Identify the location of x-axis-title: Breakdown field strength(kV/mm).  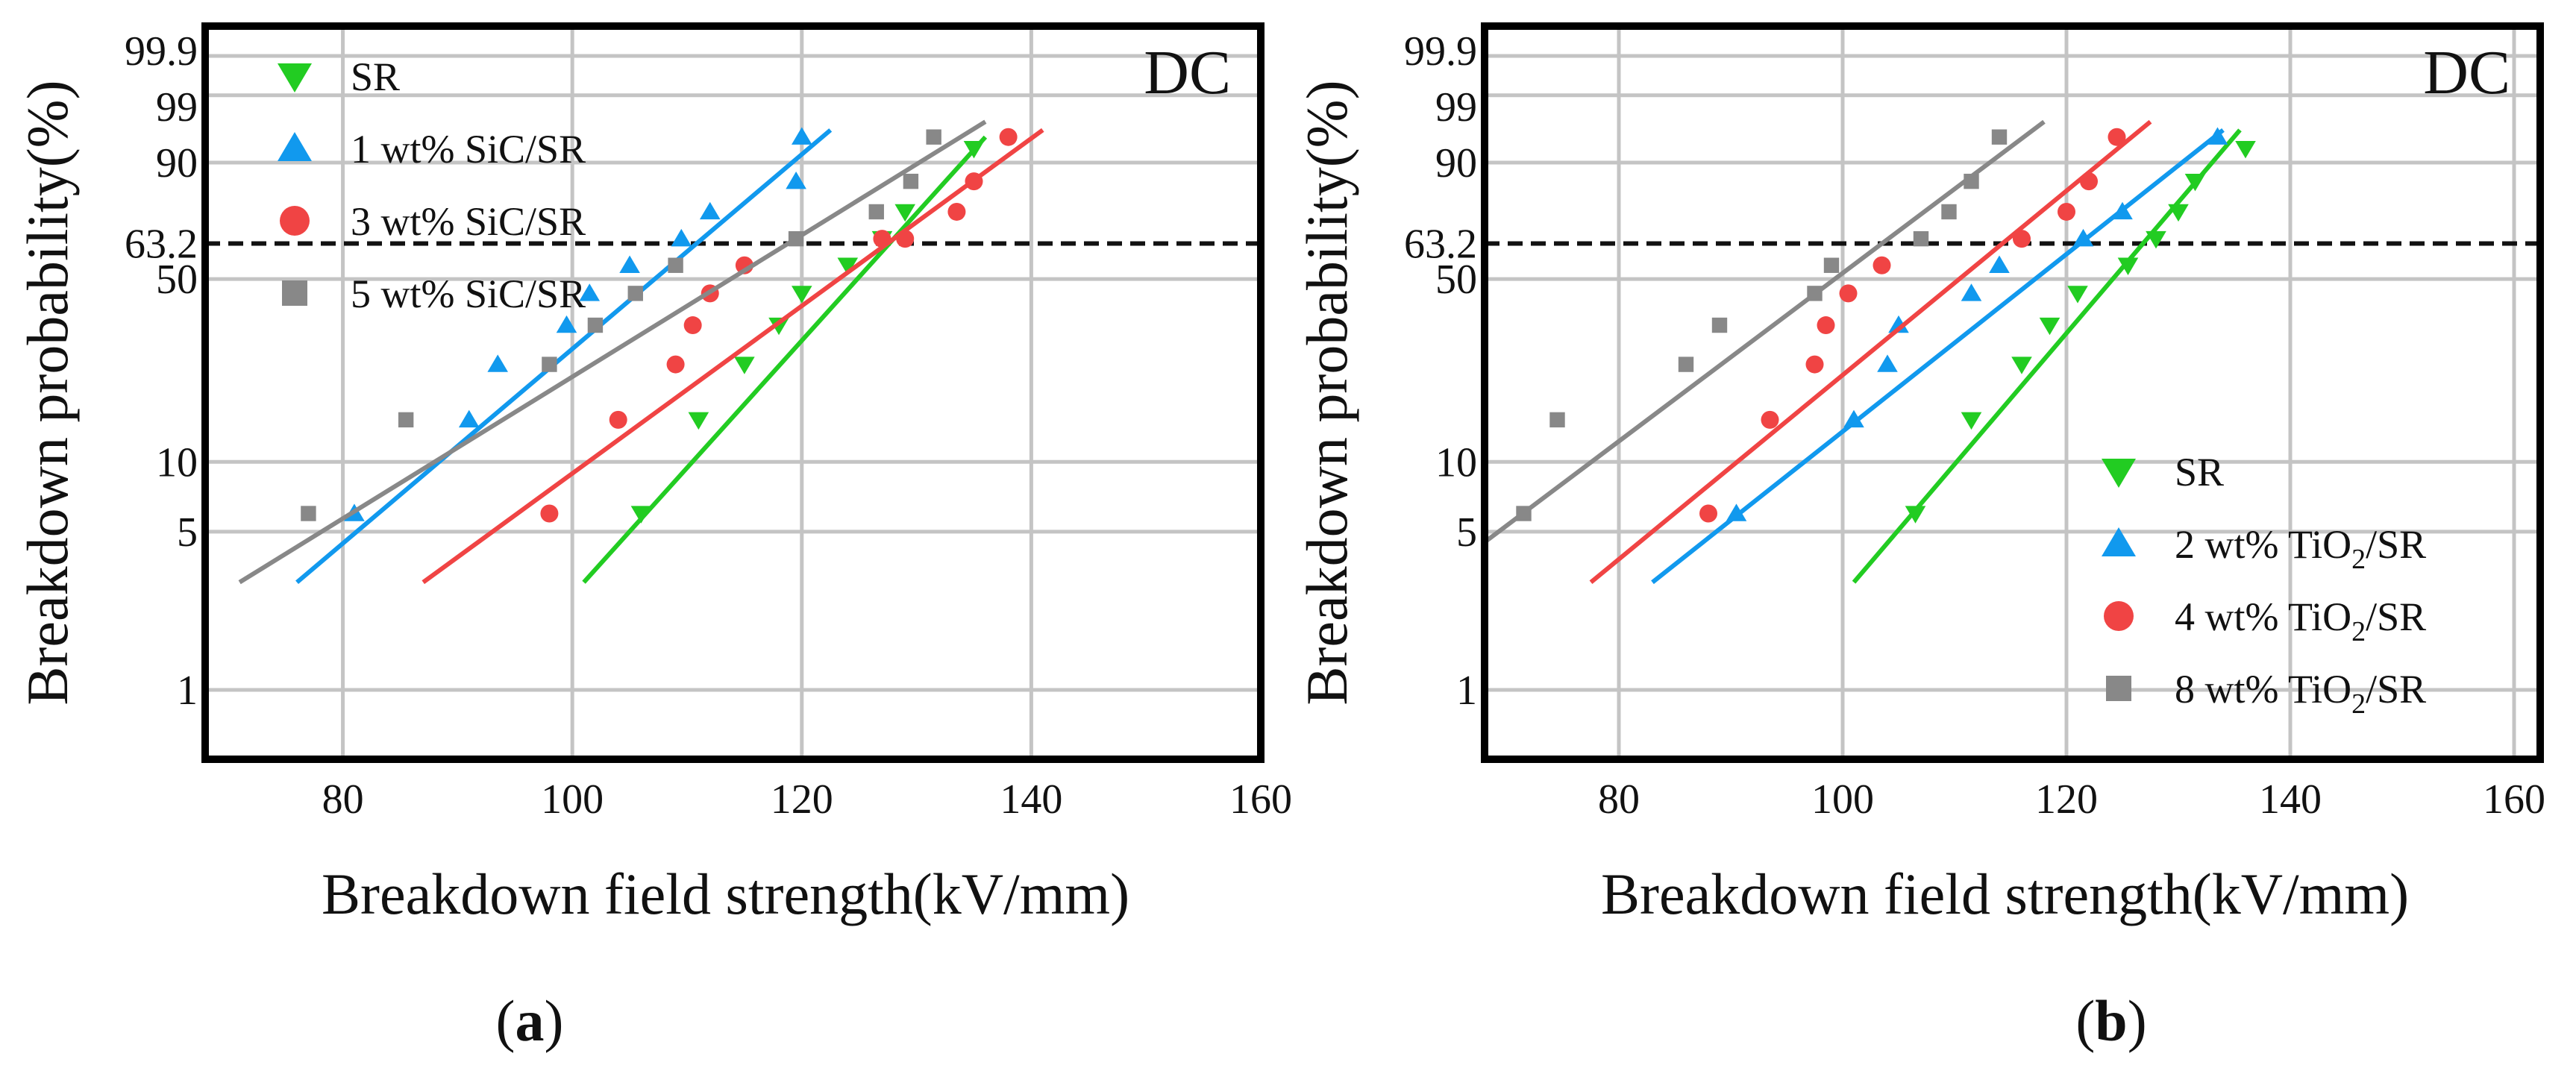
(725, 893).